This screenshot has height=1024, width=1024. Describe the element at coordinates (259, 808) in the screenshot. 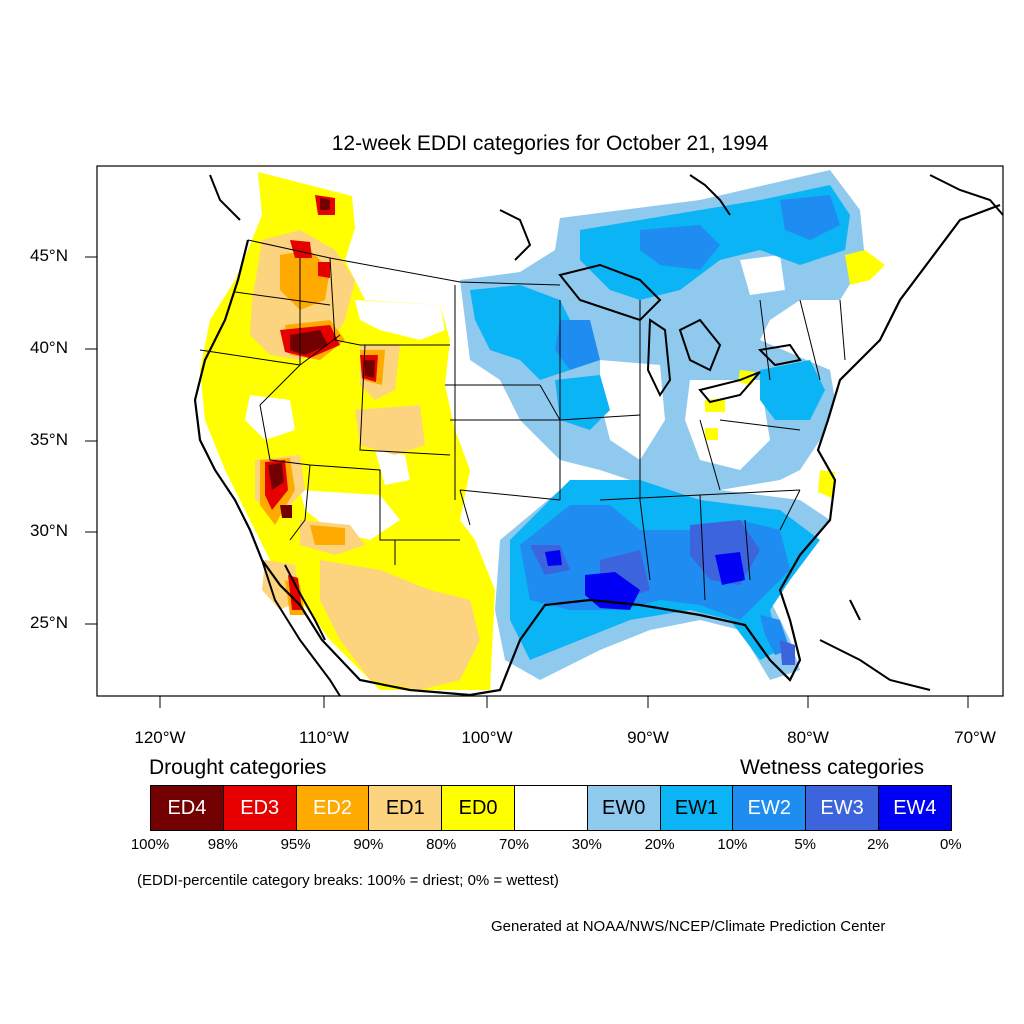

I see `legend-swatch-ed3: ED3` at that location.